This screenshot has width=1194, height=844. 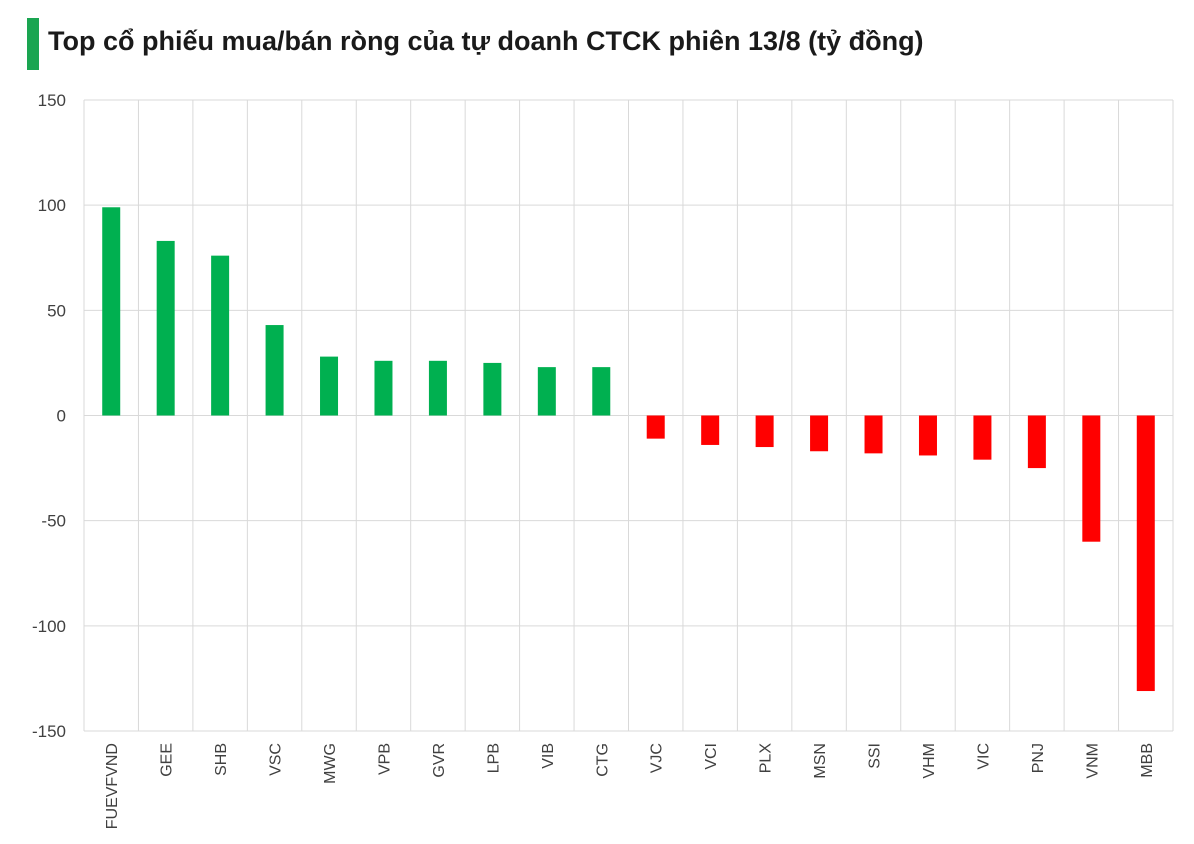 What do you see at coordinates (929, 761) in the screenshot?
I see `x-tick-label: VHM` at bounding box center [929, 761].